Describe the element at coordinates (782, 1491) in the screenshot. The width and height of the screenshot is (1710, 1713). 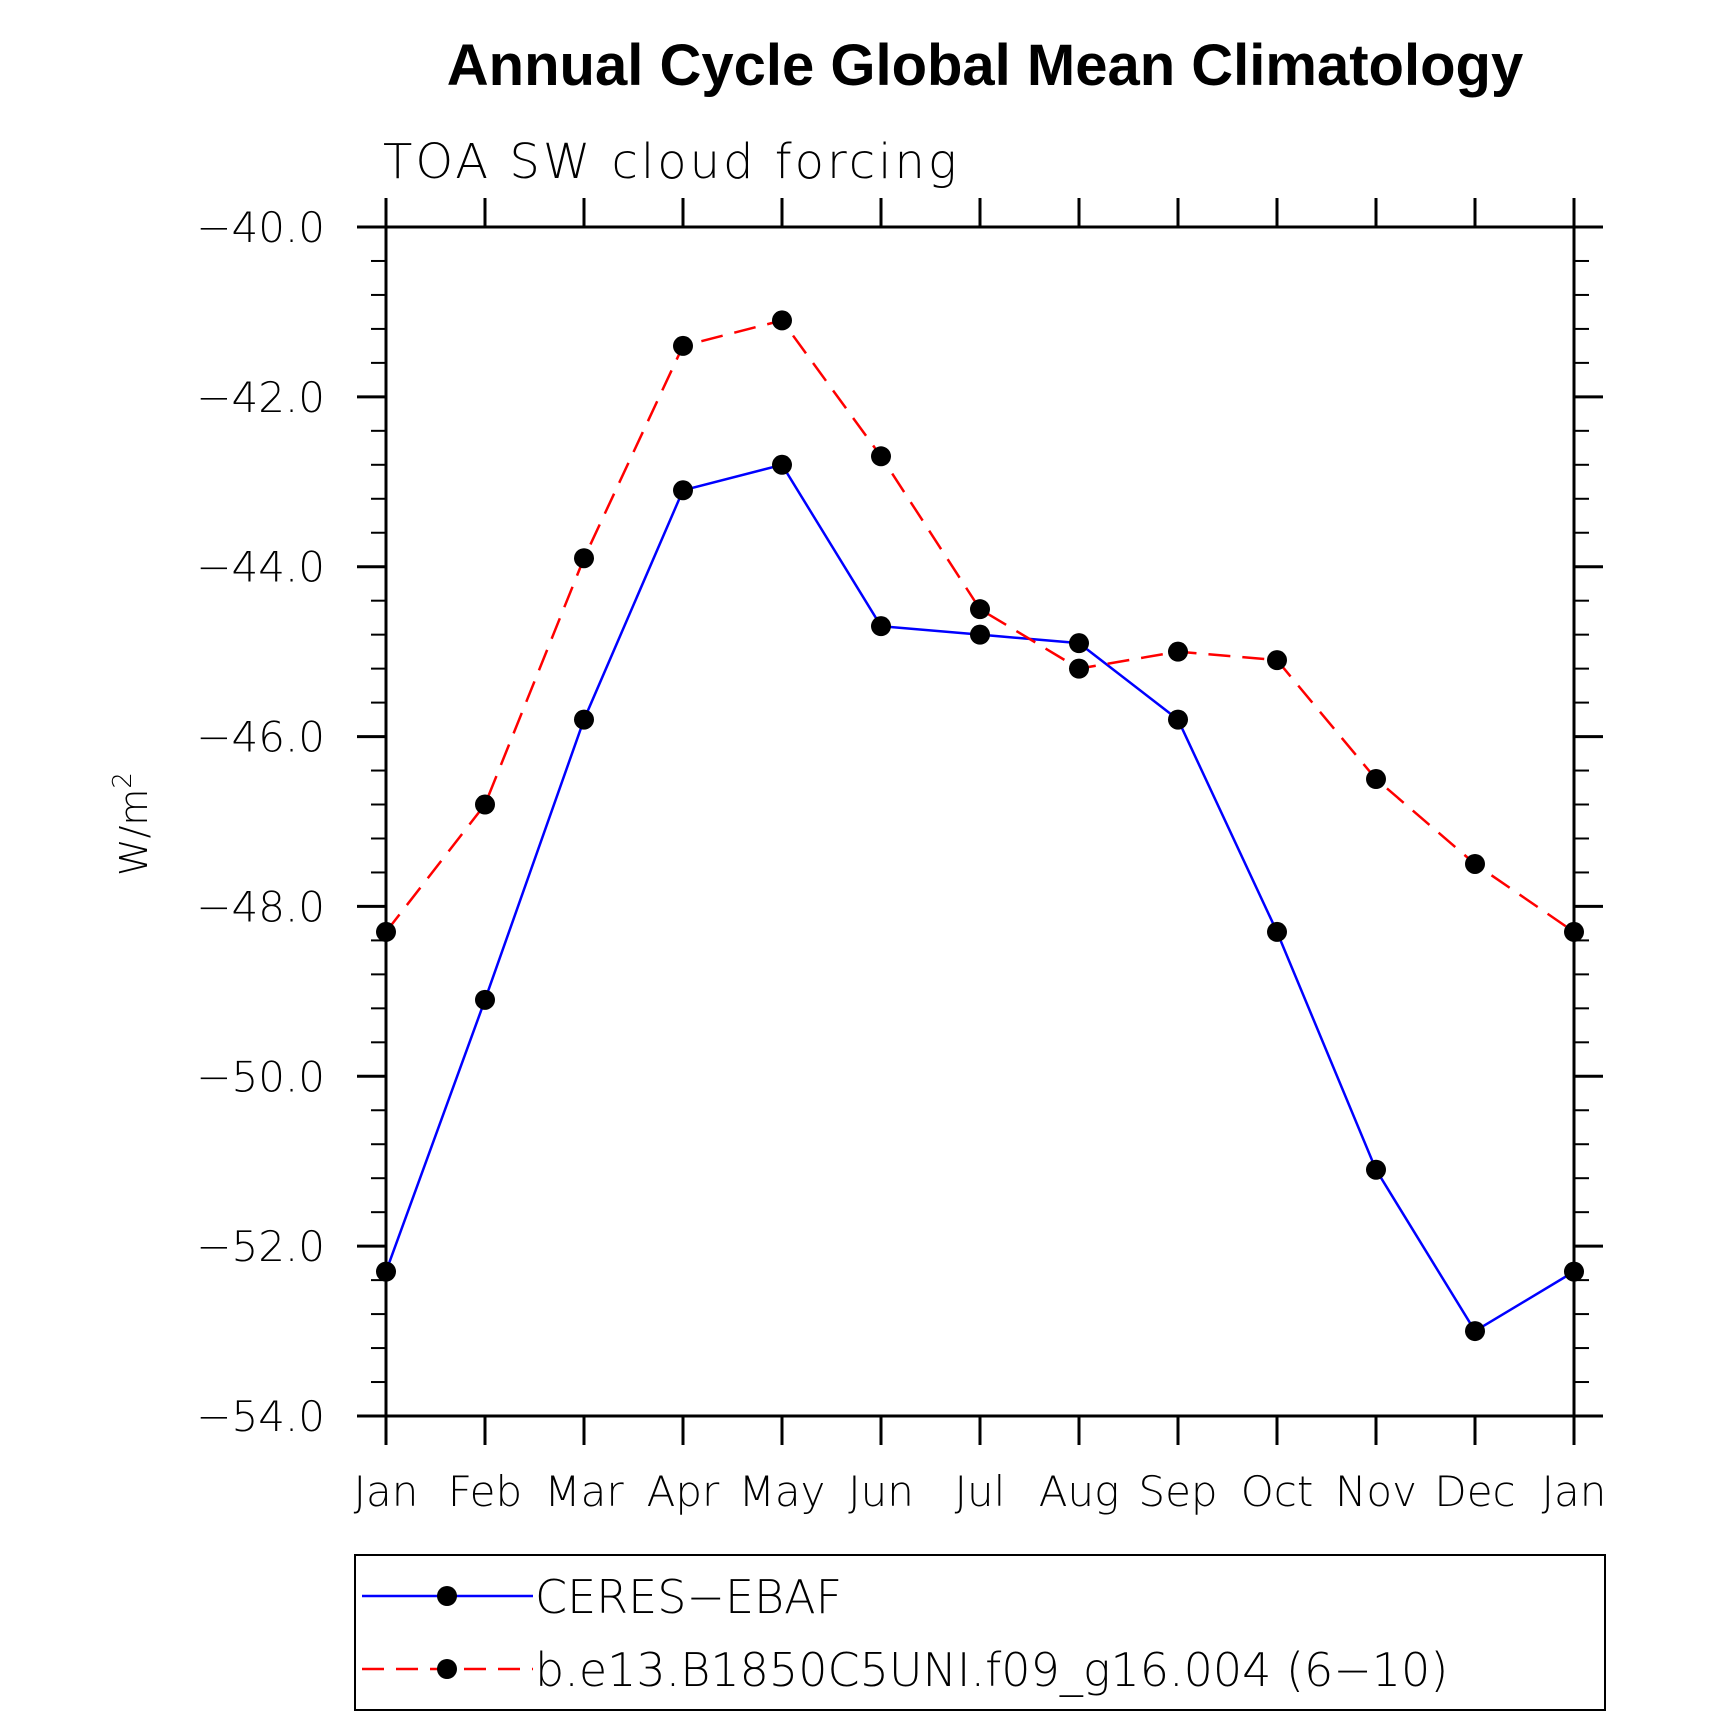
I see `x-tick-label: May` at that location.